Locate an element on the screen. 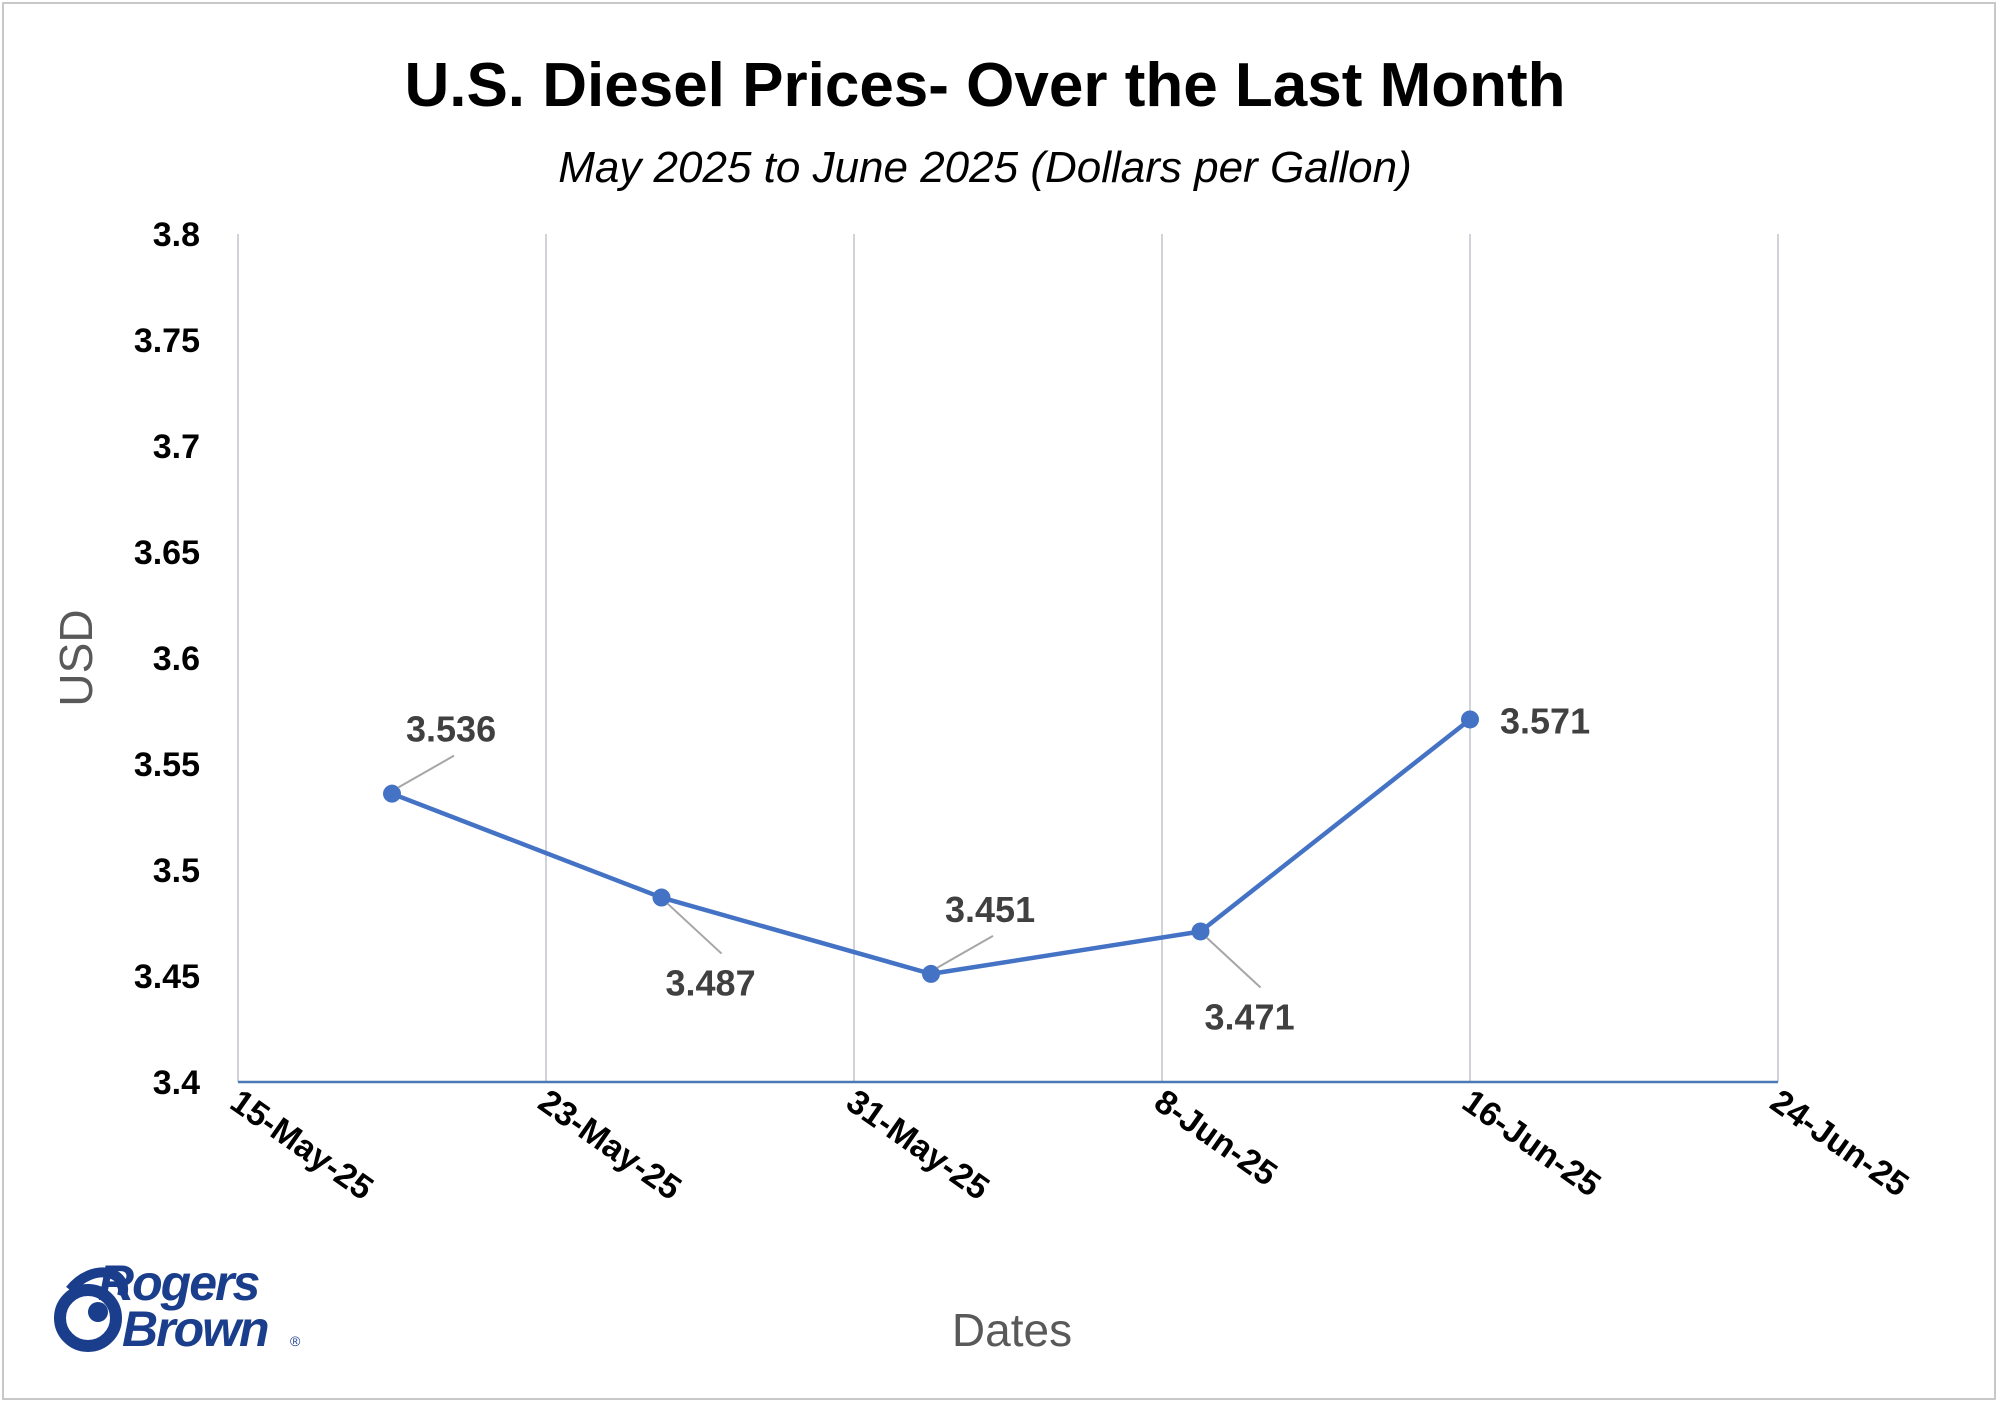 This screenshot has width=2000, height=1404. series-line is located at coordinates (931, 847).